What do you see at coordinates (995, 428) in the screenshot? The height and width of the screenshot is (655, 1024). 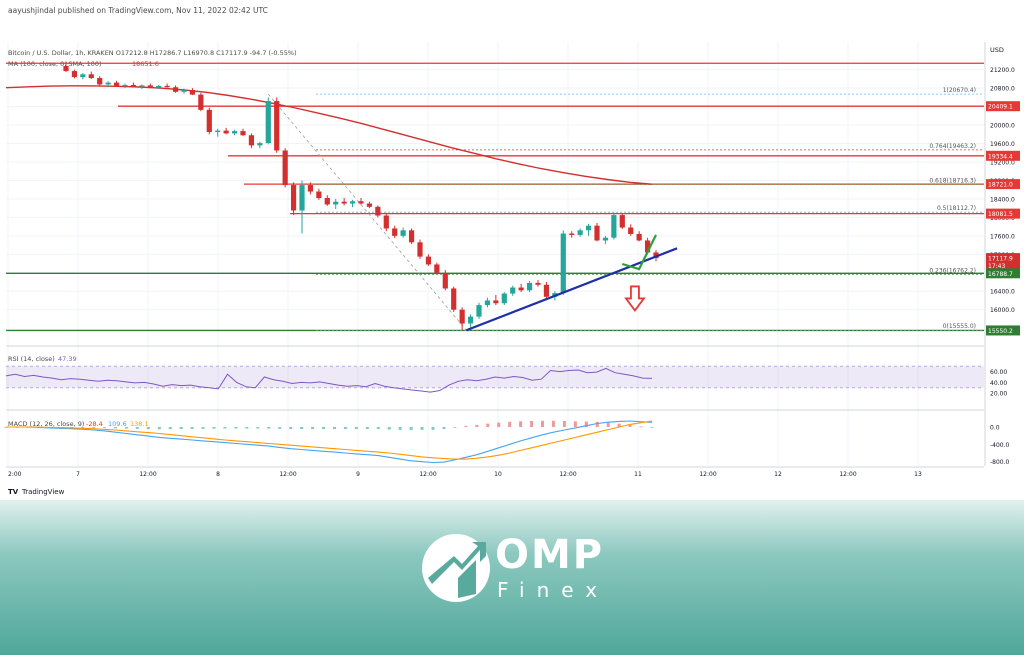 I see `macd-tick: 0.0` at bounding box center [995, 428].